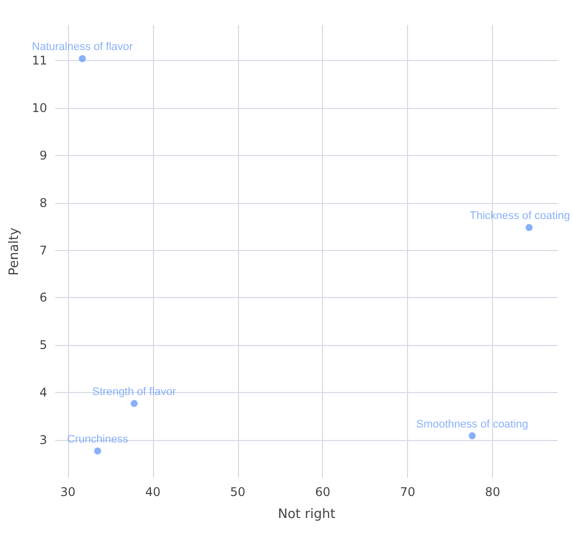 The height and width of the screenshot is (540, 573). Describe the element at coordinates (44, 203) in the screenshot. I see `y-tick-label: 8` at that location.